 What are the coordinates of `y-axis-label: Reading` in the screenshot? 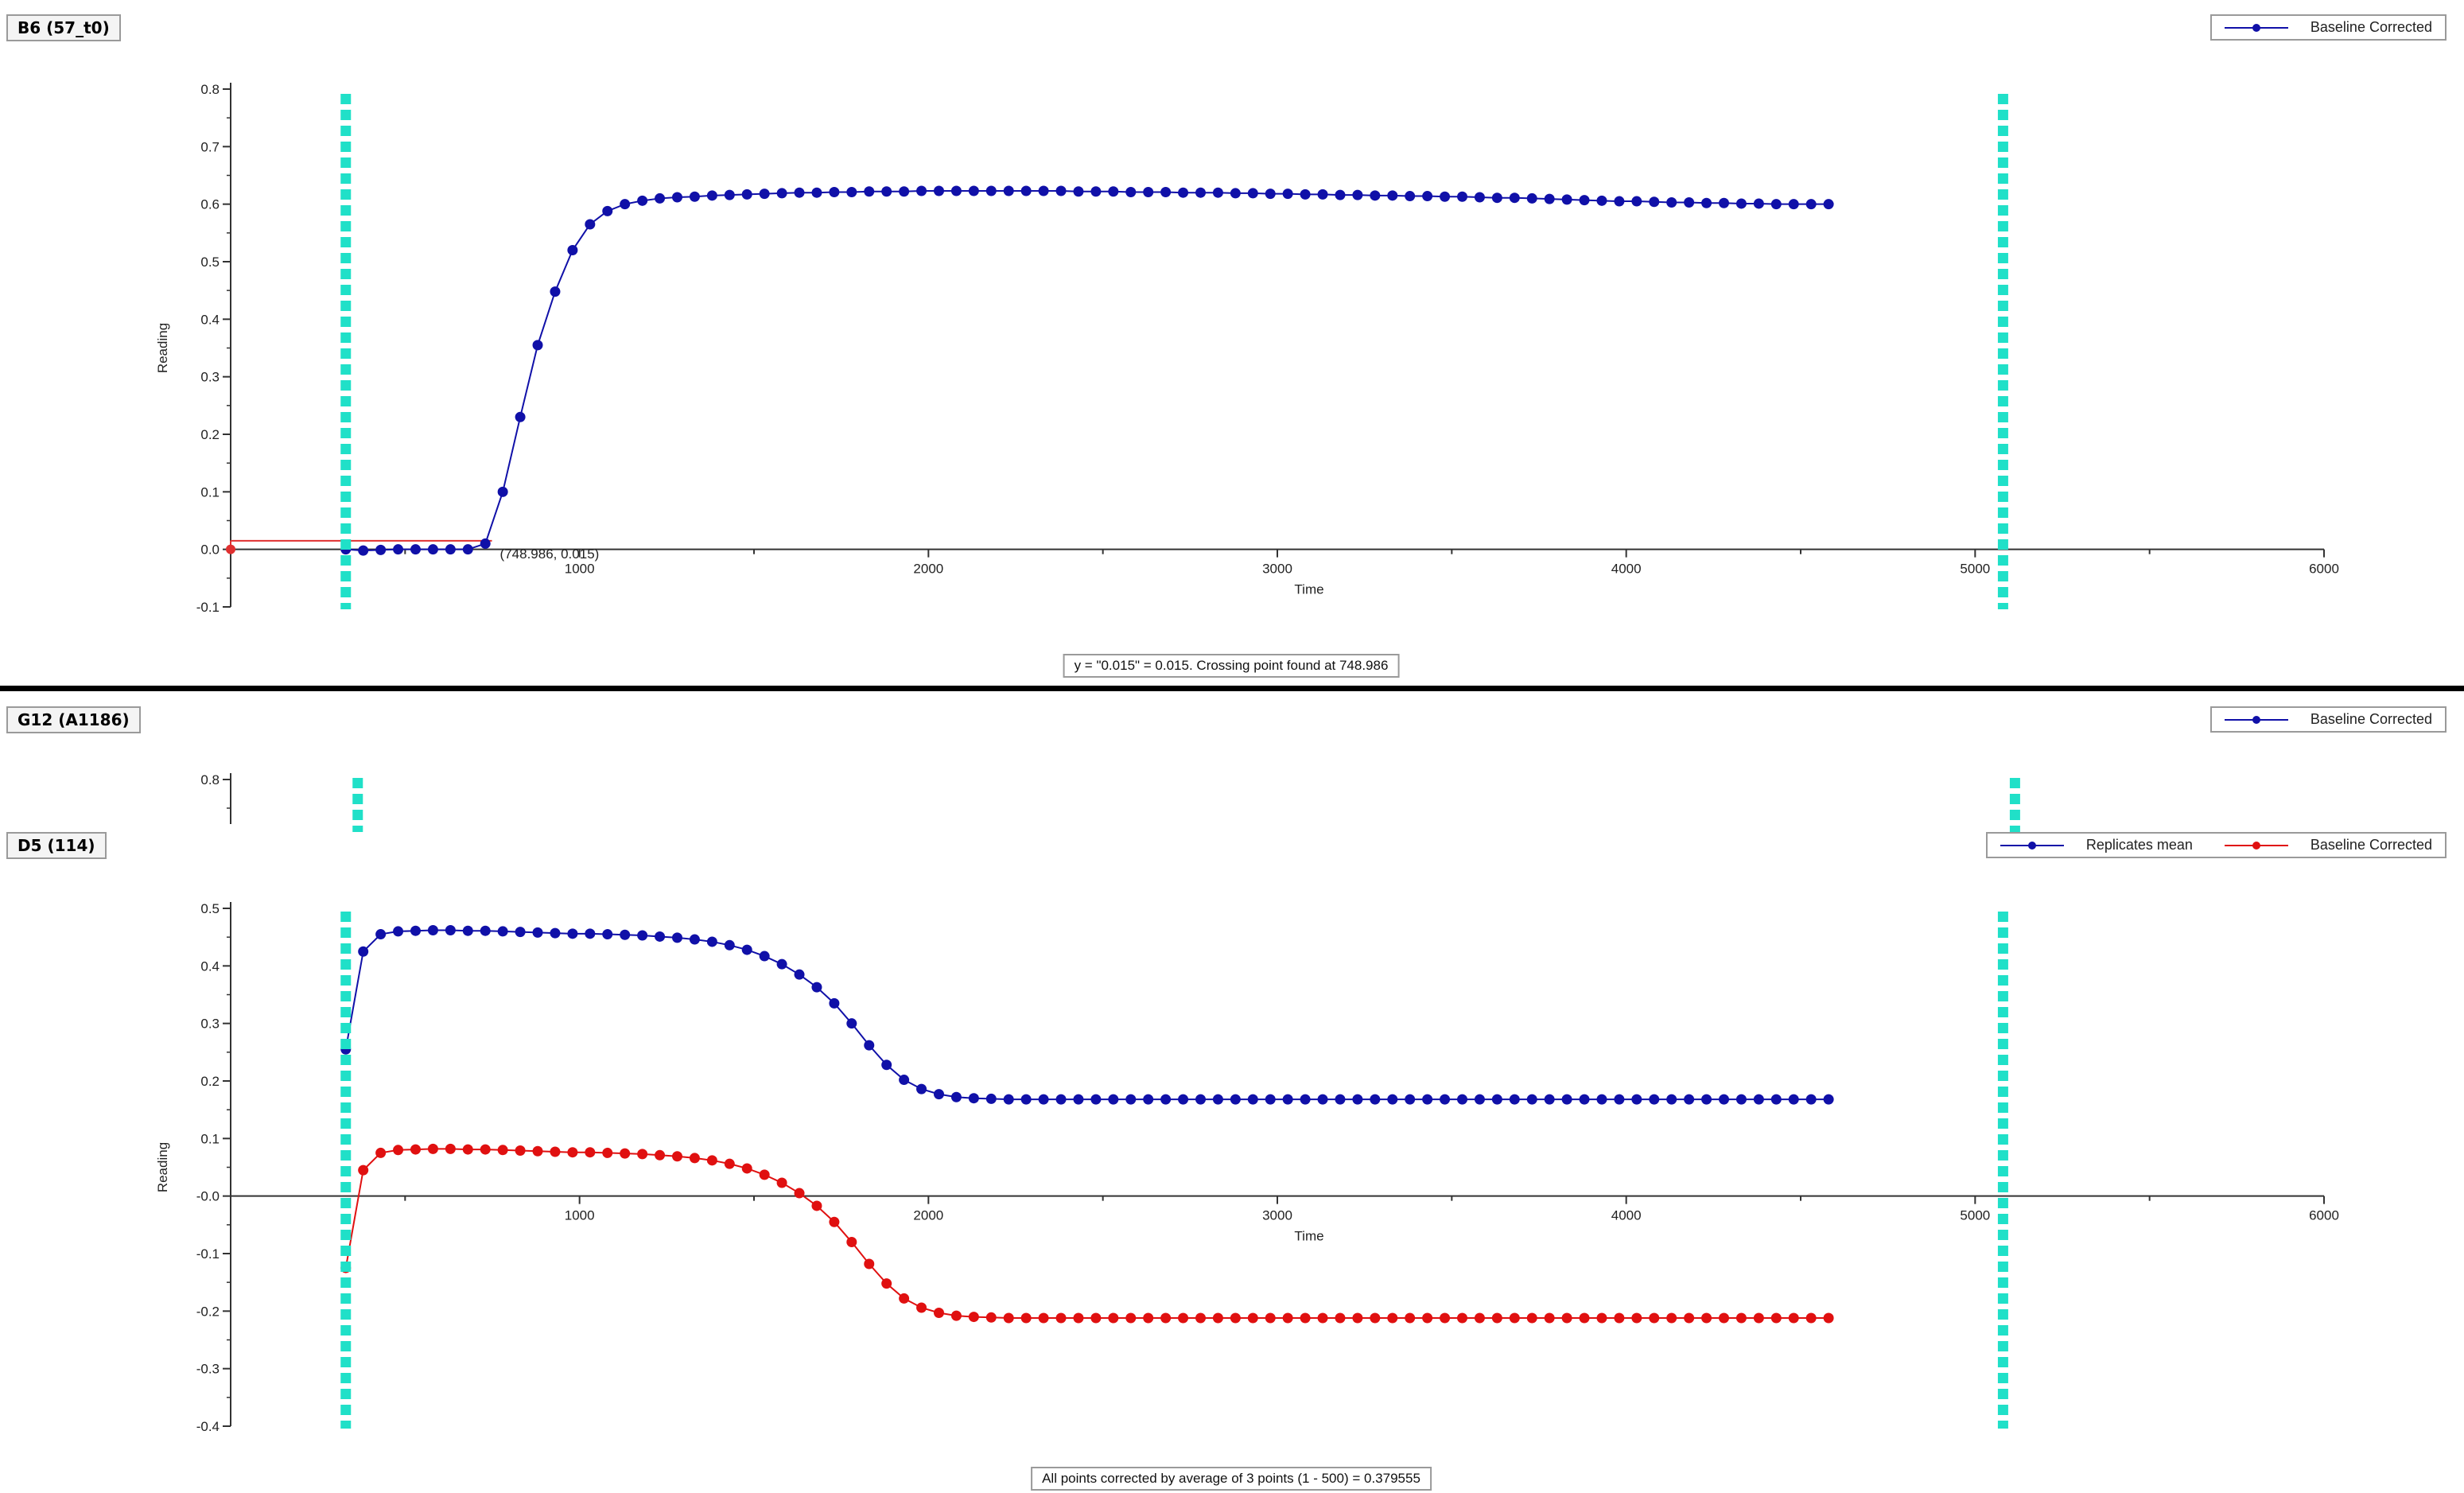 It's located at (162, 1167).